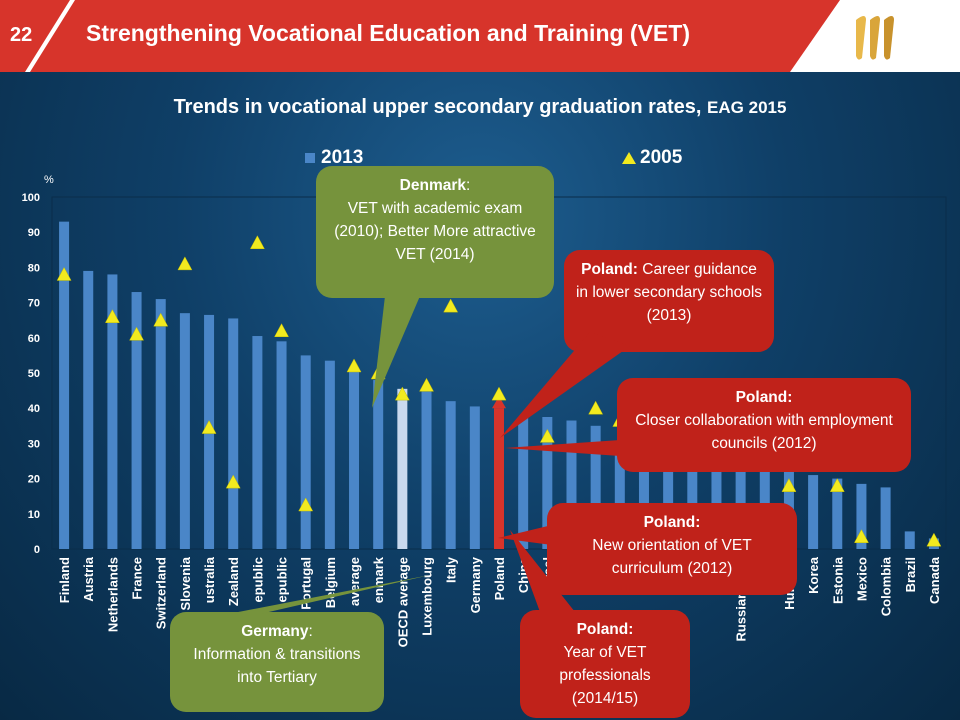 The width and height of the screenshot is (960, 720). What do you see at coordinates (934, 580) in the screenshot?
I see `x-tick-label: Canada` at bounding box center [934, 580].